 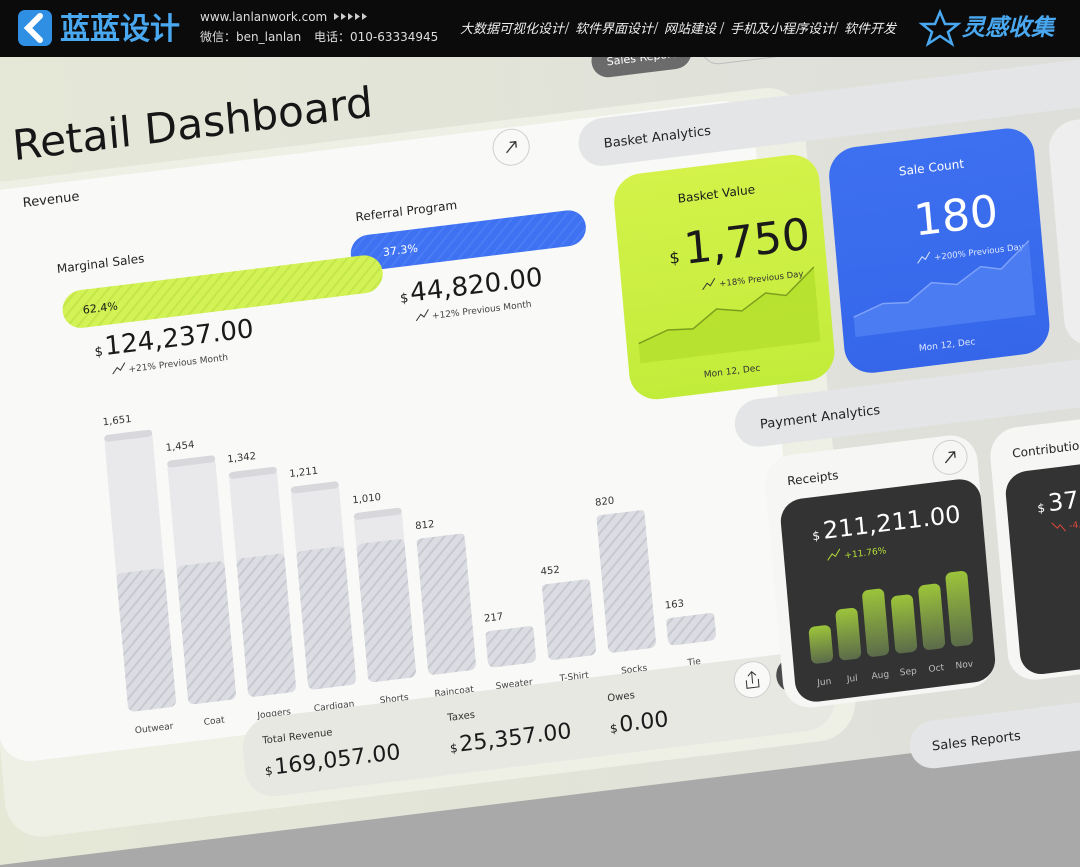 What do you see at coordinates (940, 28) in the screenshot?
I see `collection-icon` at bounding box center [940, 28].